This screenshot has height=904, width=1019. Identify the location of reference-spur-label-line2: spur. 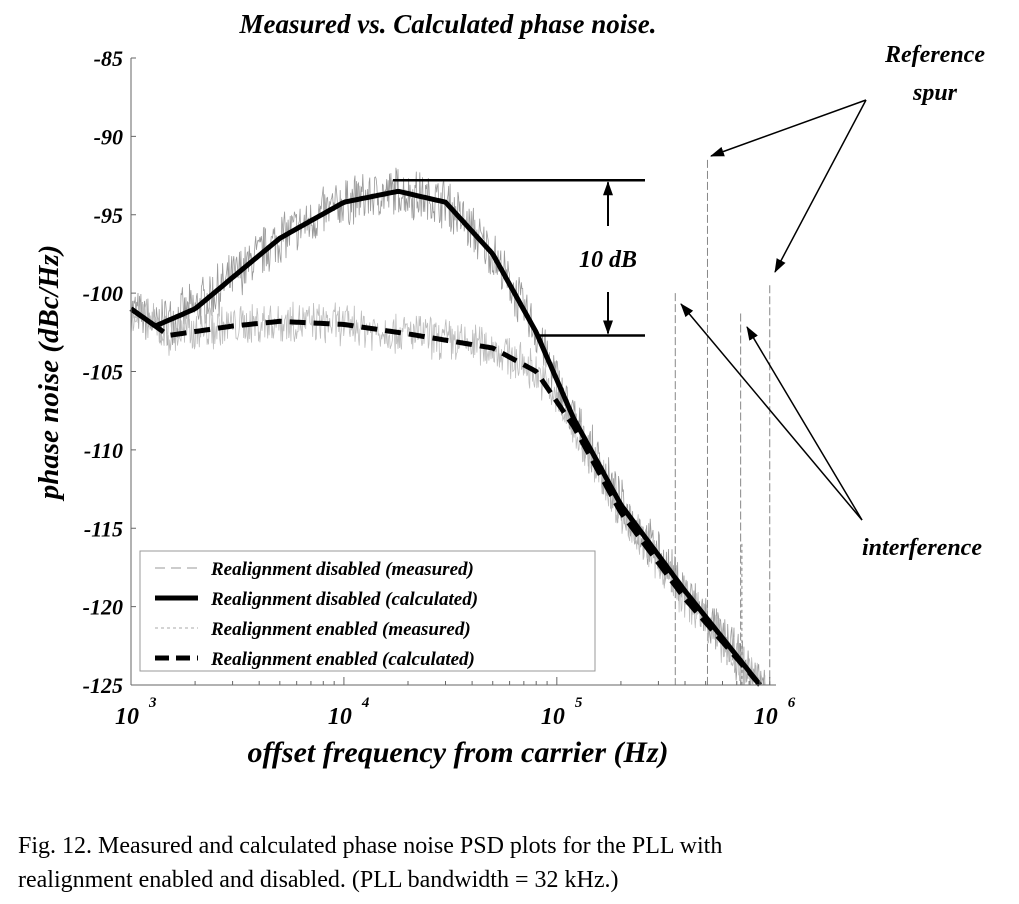
(935, 93).